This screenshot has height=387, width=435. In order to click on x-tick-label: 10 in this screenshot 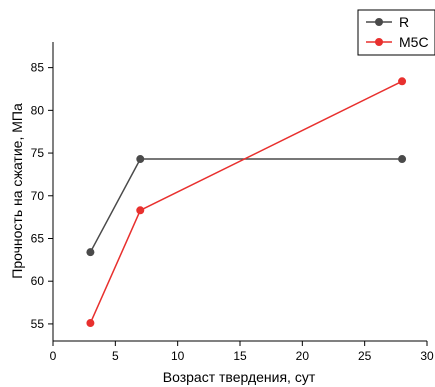, I will do `click(178, 356)`.